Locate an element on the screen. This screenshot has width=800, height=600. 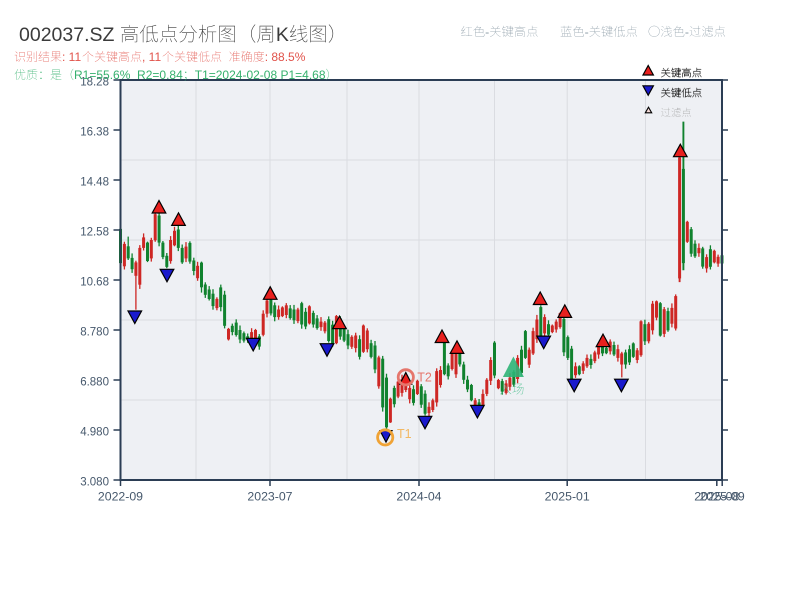
svg-text:: 88.5%: : 88.5% is located at coordinates (285, 57).